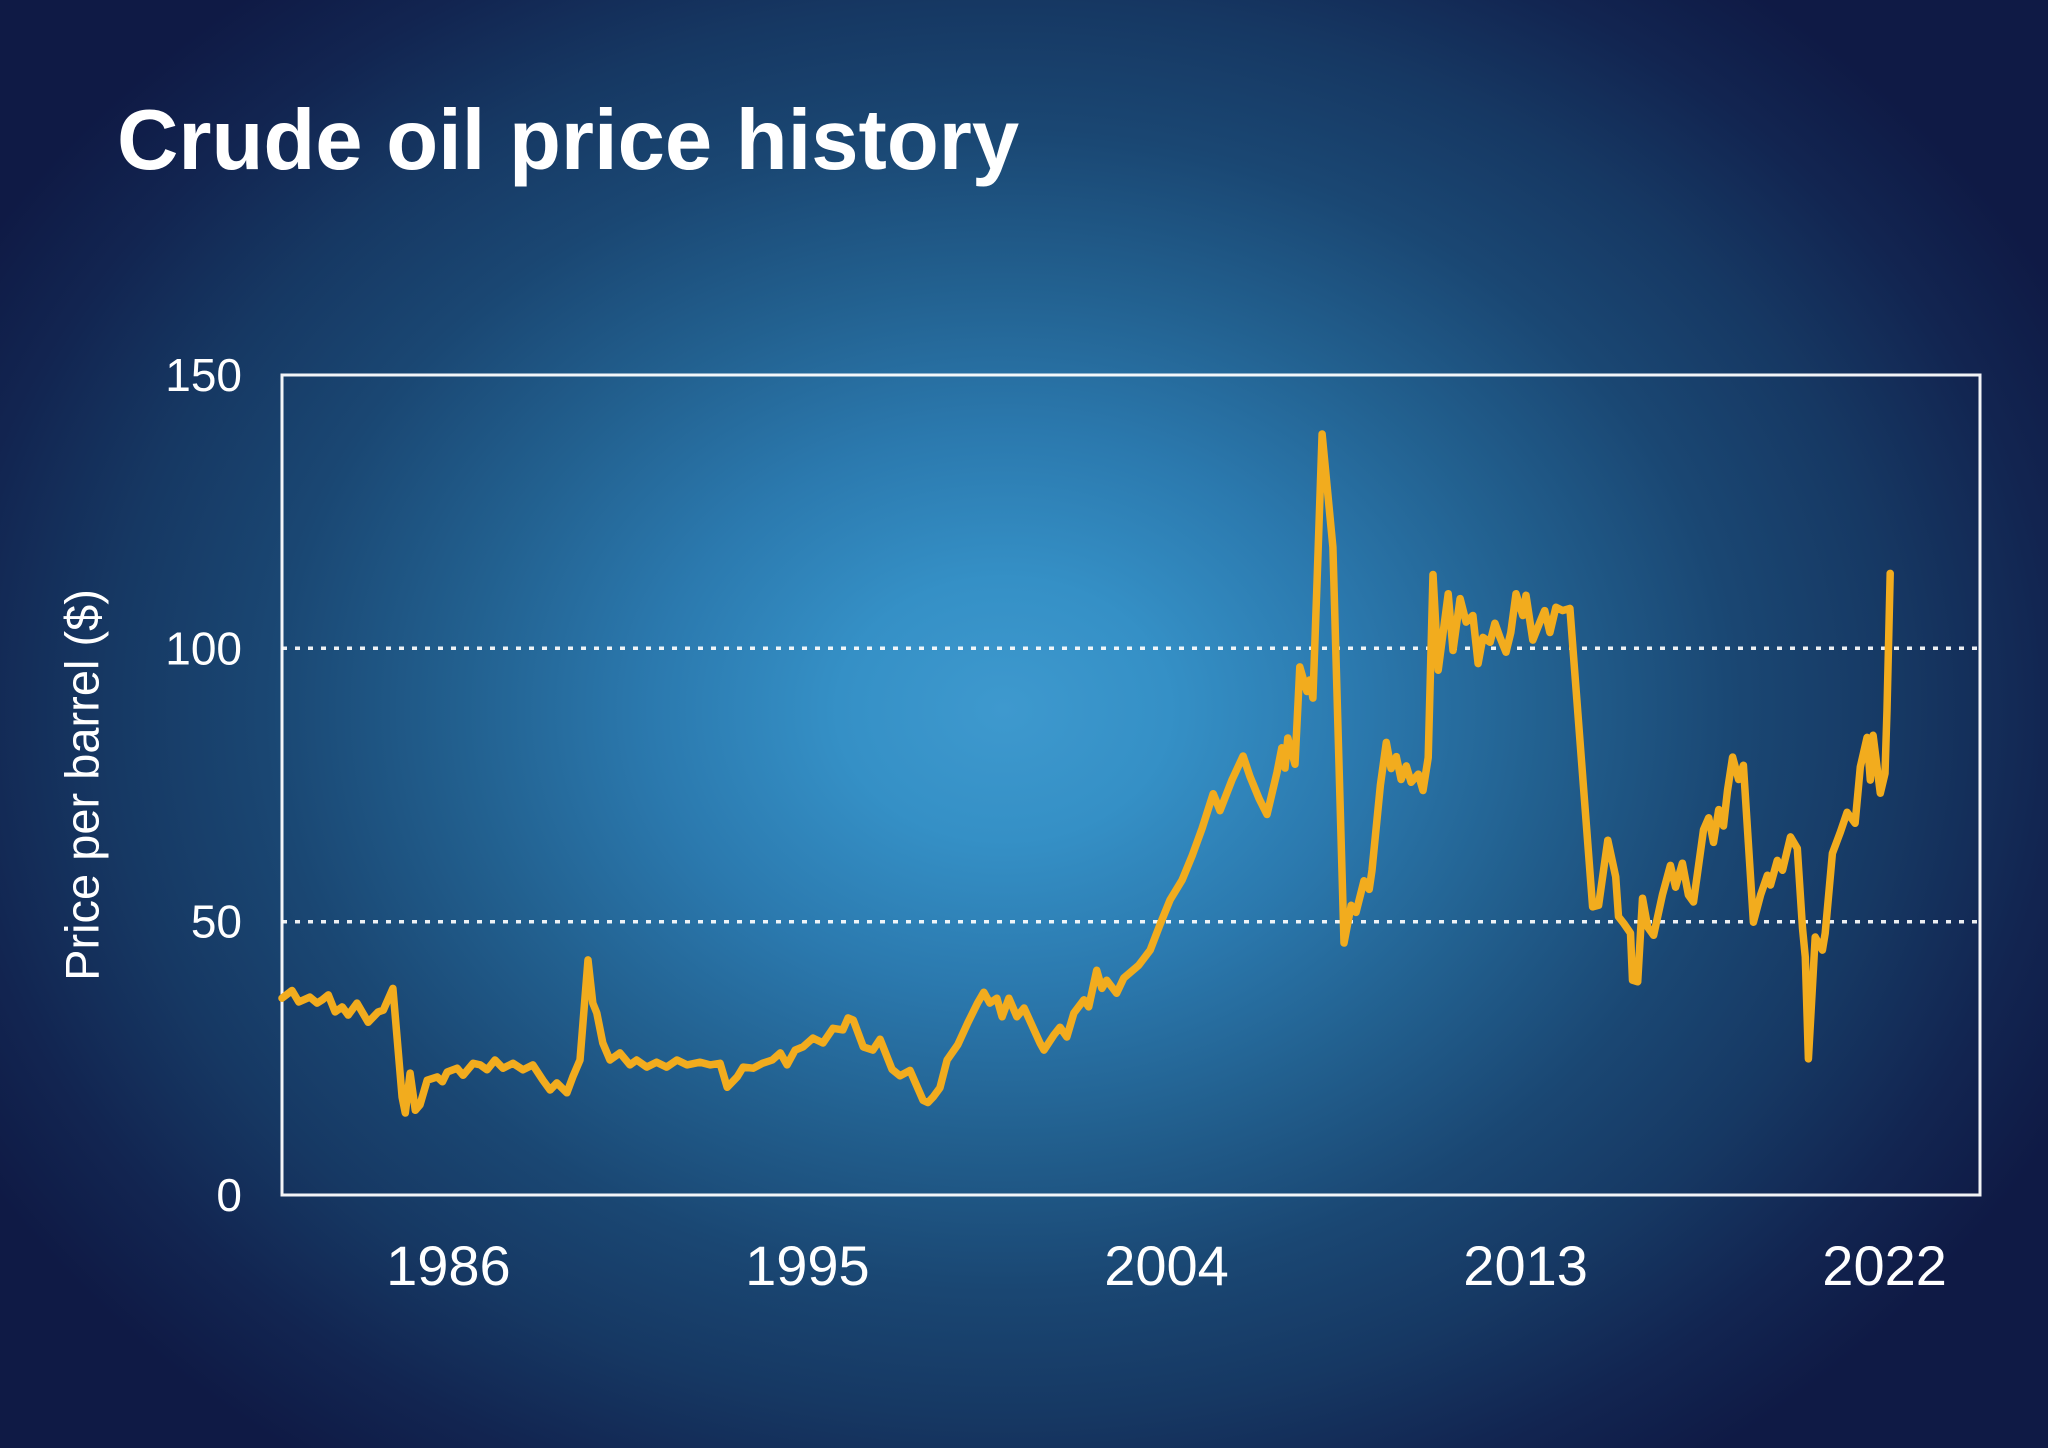  Describe the element at coordinates (1525, 1265) in the screenshot. I see `x-tick-label-2013: 2013` at that location.